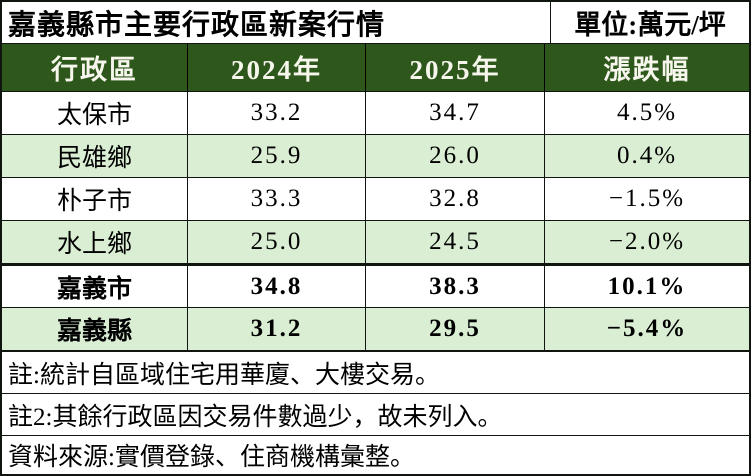 This screenshot has width=751, height=476. What do you see at coordinates (277, 156) in the screenshot?
I see `cell-2024: 25.9` at bounding box center [277, 156].